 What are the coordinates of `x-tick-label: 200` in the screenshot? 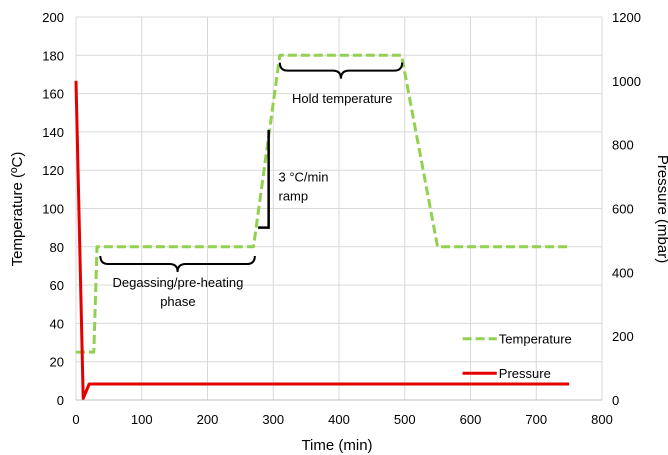 It's located at (208, 419).